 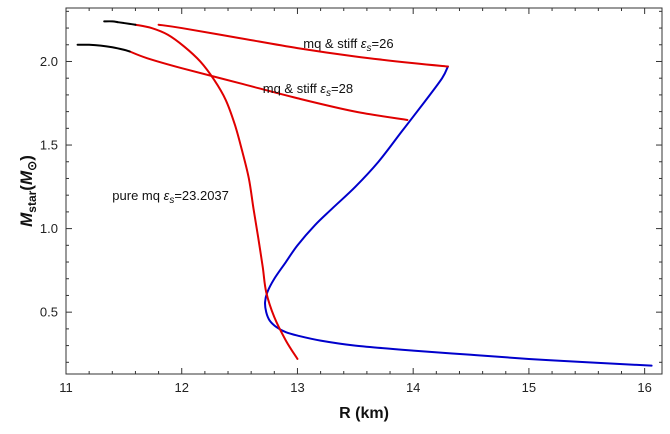 I want to click on y-tick-label: 2.0, so click(x=49, y=61).